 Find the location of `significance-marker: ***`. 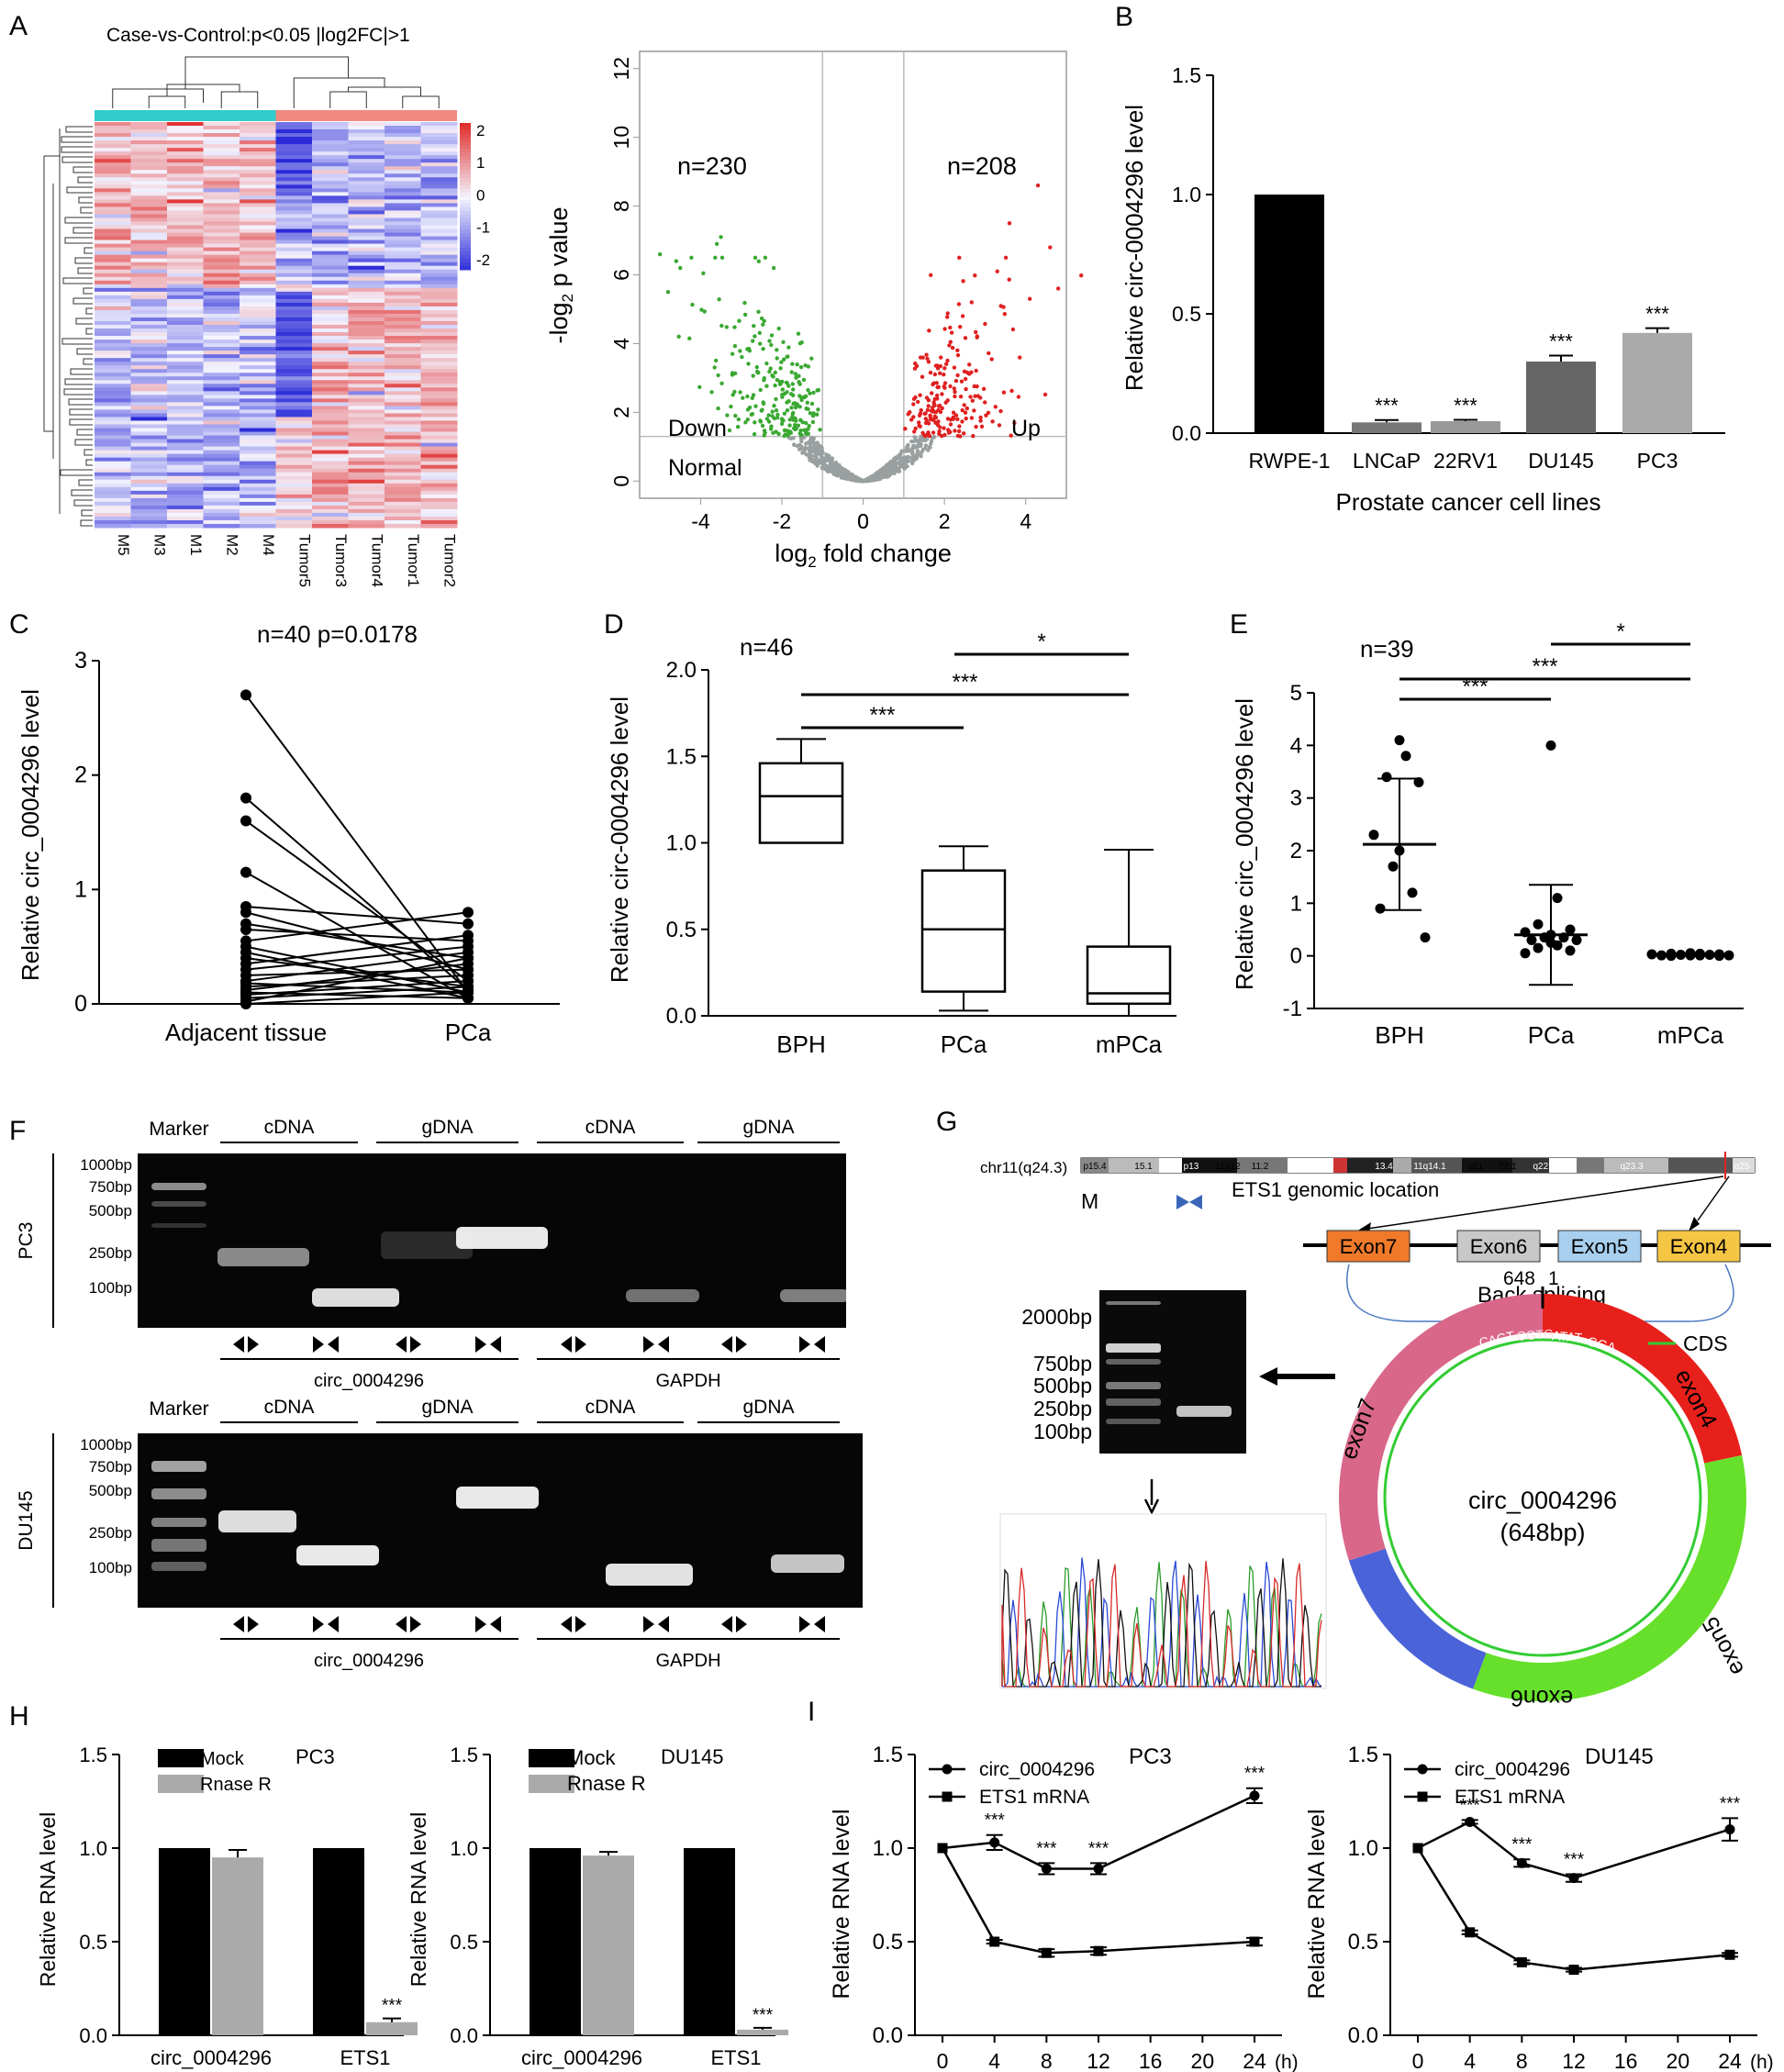

significance-marker: *** is located at coordinates (1255, 1774).